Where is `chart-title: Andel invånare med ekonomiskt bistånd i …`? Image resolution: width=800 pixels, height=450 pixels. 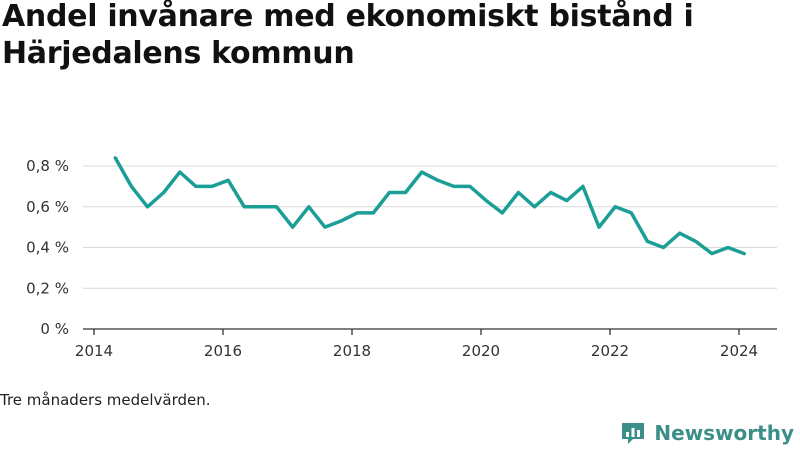
chart-title: Andel invånare med ekonomiskt bistånd i … is located at coordinates (348, 35).